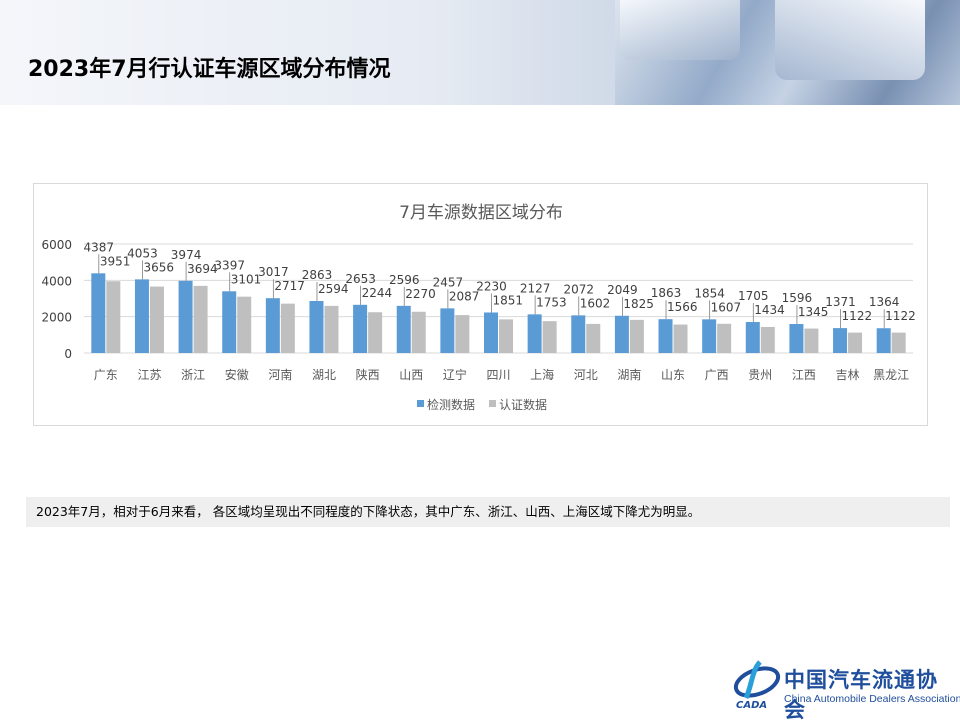  Describe the element at coordinates (158, 267) in the screenshot. I see `data-label-certified: 3656` at that location.